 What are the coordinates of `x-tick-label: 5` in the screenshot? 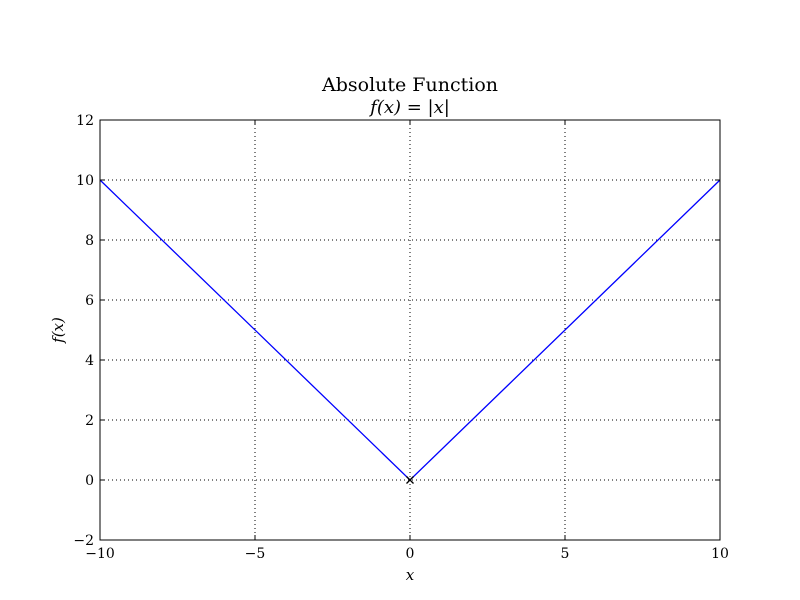 It's located at (565, 554).